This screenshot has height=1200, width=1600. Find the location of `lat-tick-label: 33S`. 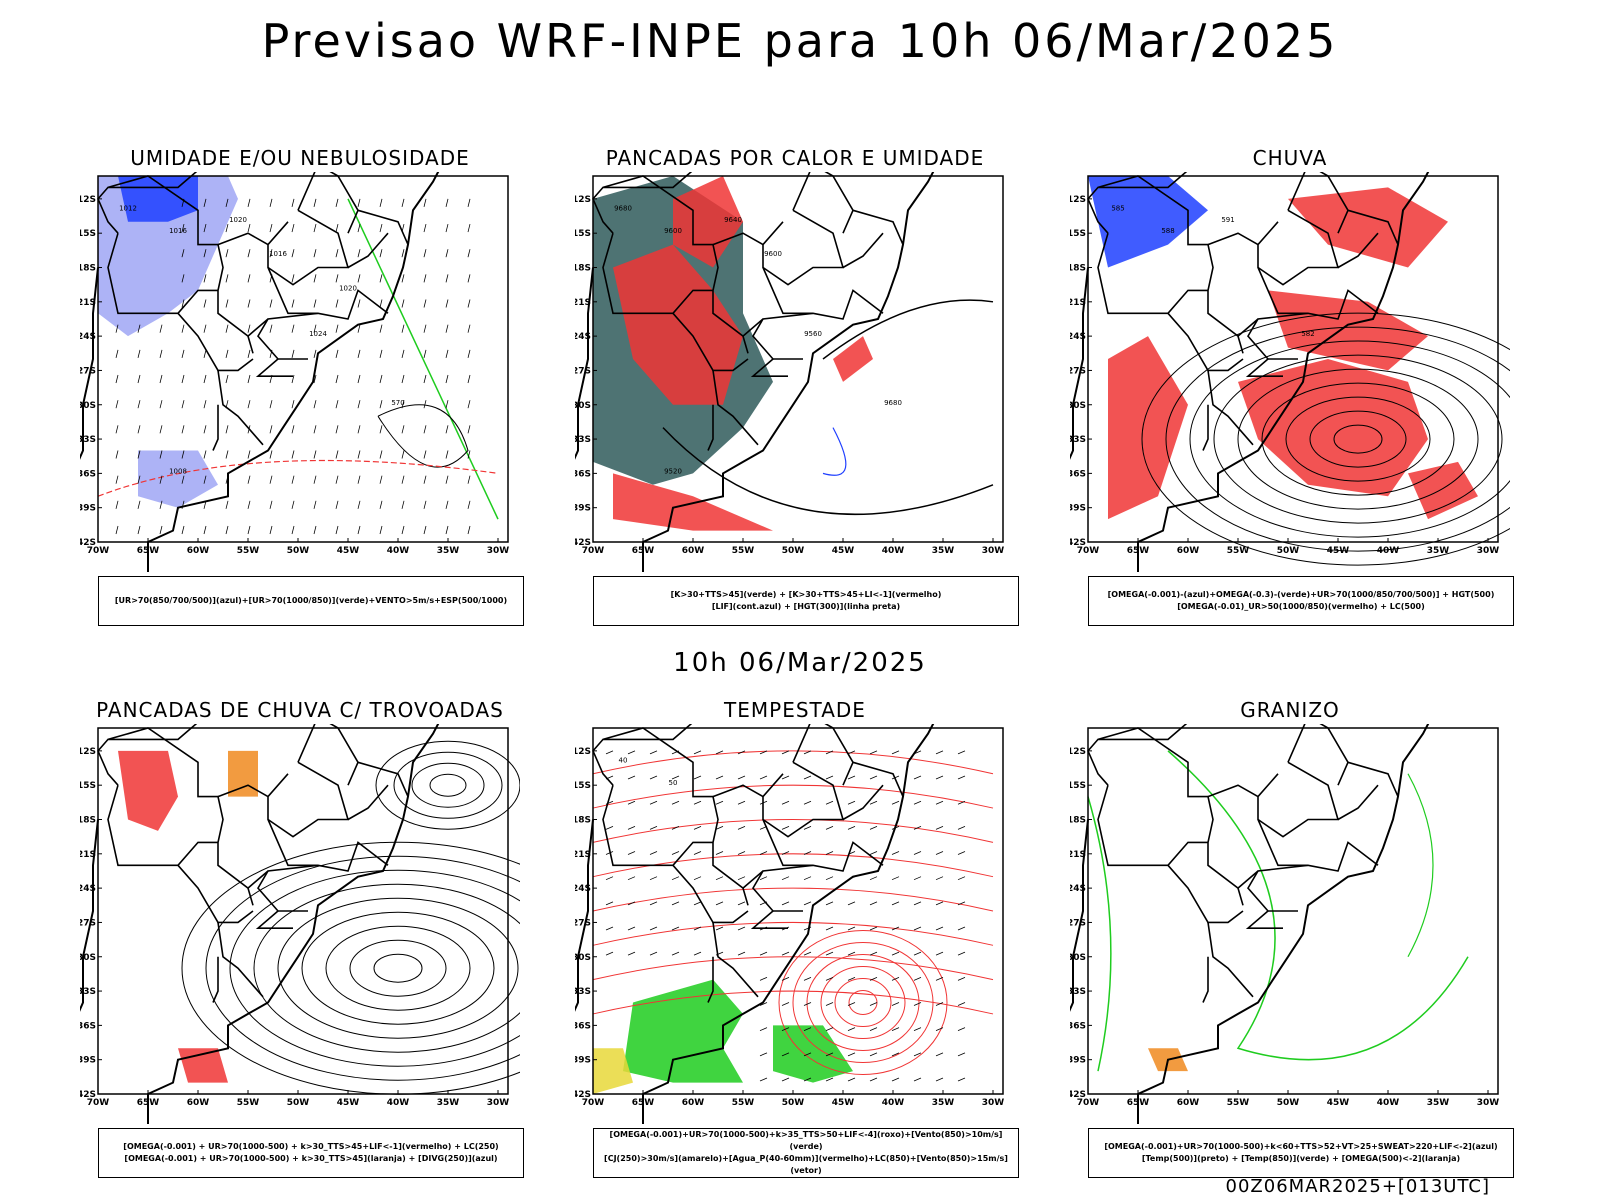

lat-tick-label: 33S is located at coordinates (583, 440).